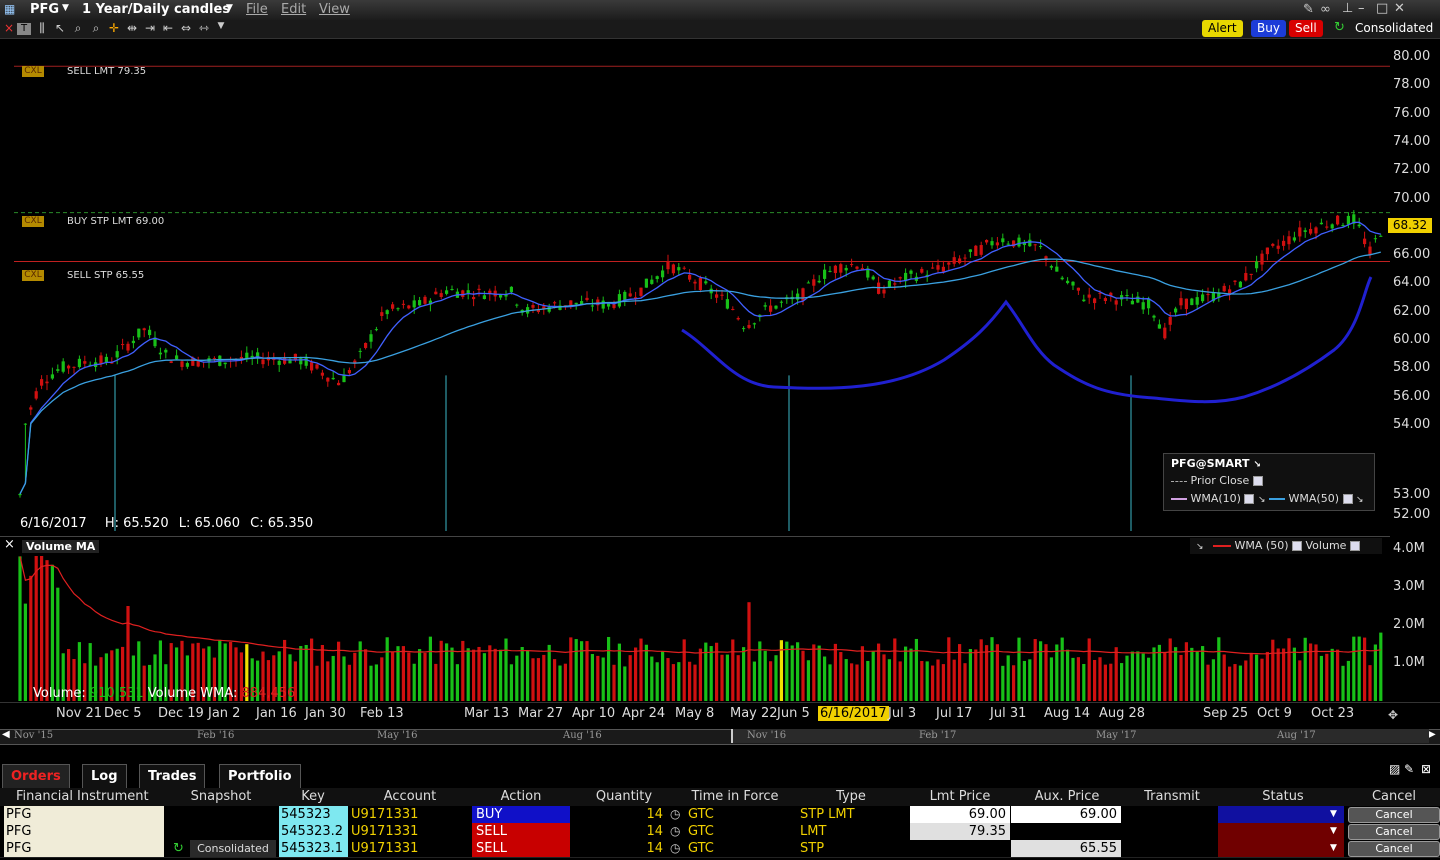 This screenshot has height=860, width=1440. Describe the element at coordinates (1306, 28) in the screenshot. I see `sell-button: Sell` at that location.